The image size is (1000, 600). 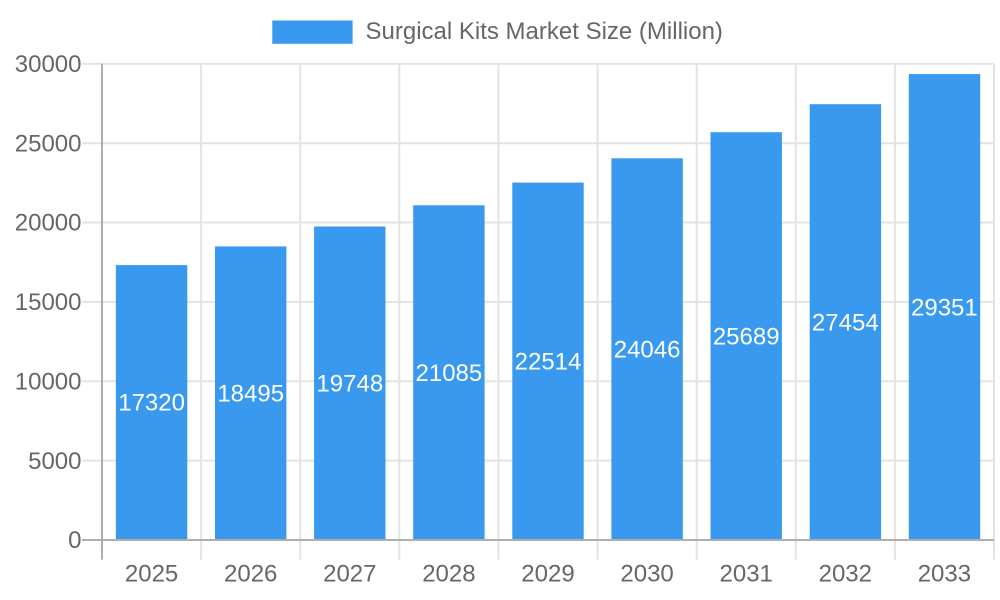 What do you see at coordinates (746, 336) in the screenshot?
I see `svg-text: 25689` at bounding box center [746, 336].